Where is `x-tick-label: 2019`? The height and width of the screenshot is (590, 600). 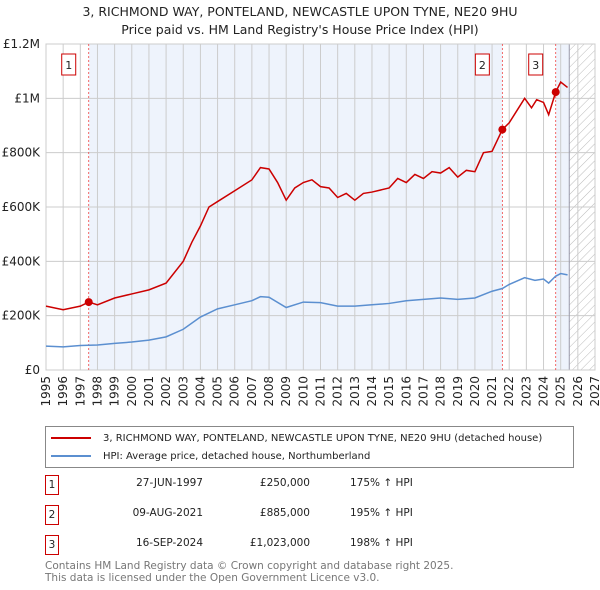
x-tick-label: 2019 is located at coordinates (458, 391).